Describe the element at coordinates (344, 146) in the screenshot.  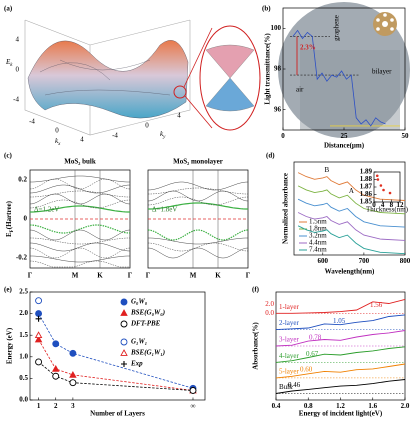
I see `axis-label: Distance(μm)` at that location.